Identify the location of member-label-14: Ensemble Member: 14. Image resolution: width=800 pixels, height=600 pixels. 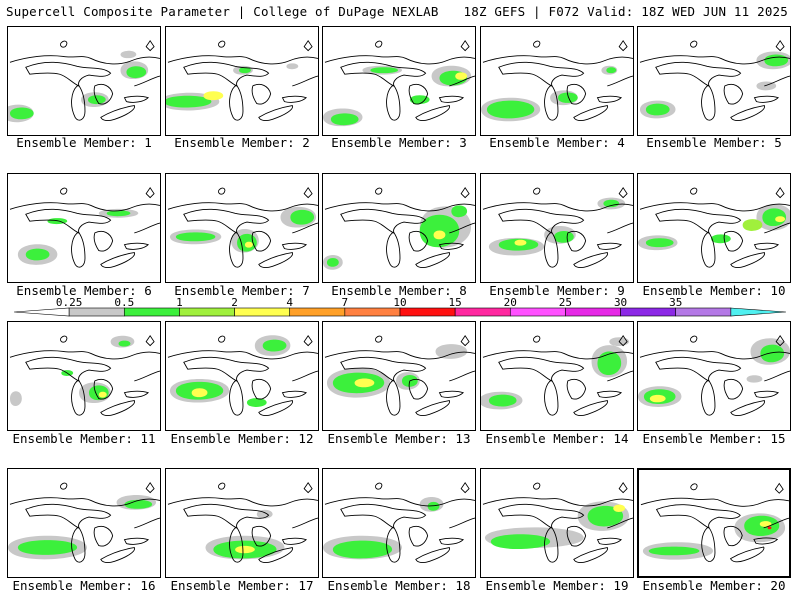
(557, 438).